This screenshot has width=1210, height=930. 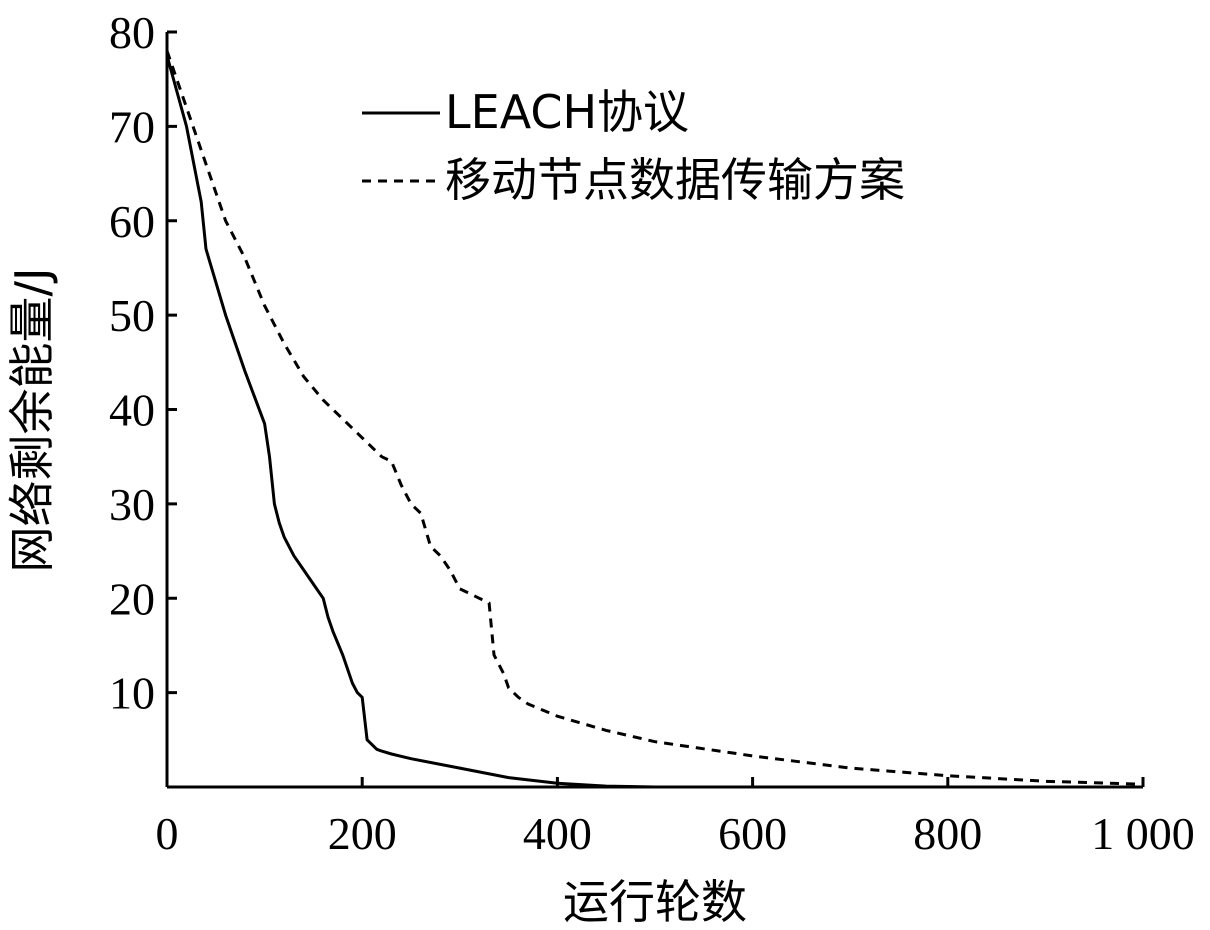 I want to click on x-tick-label: 0, so click(x=167, y=833).